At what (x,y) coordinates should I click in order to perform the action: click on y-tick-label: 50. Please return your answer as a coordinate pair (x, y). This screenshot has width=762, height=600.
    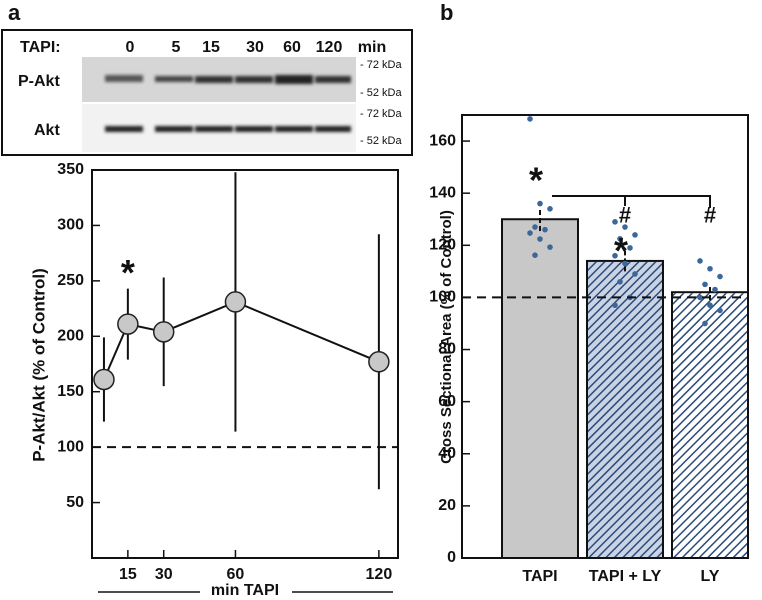
    Looking at the image, I should click on (75, 502).